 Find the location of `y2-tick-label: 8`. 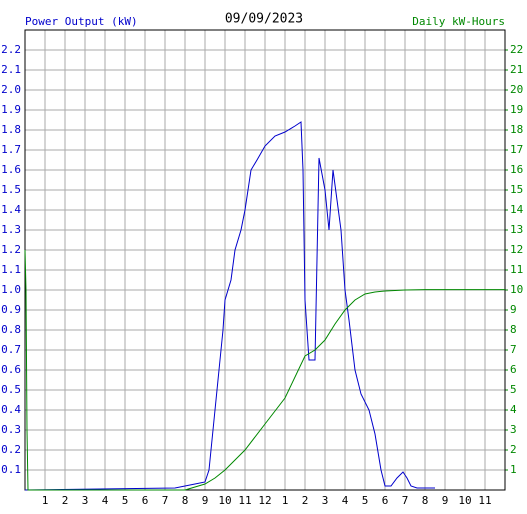

y2-tick-label: 8 is located at coordinates (513, 329).